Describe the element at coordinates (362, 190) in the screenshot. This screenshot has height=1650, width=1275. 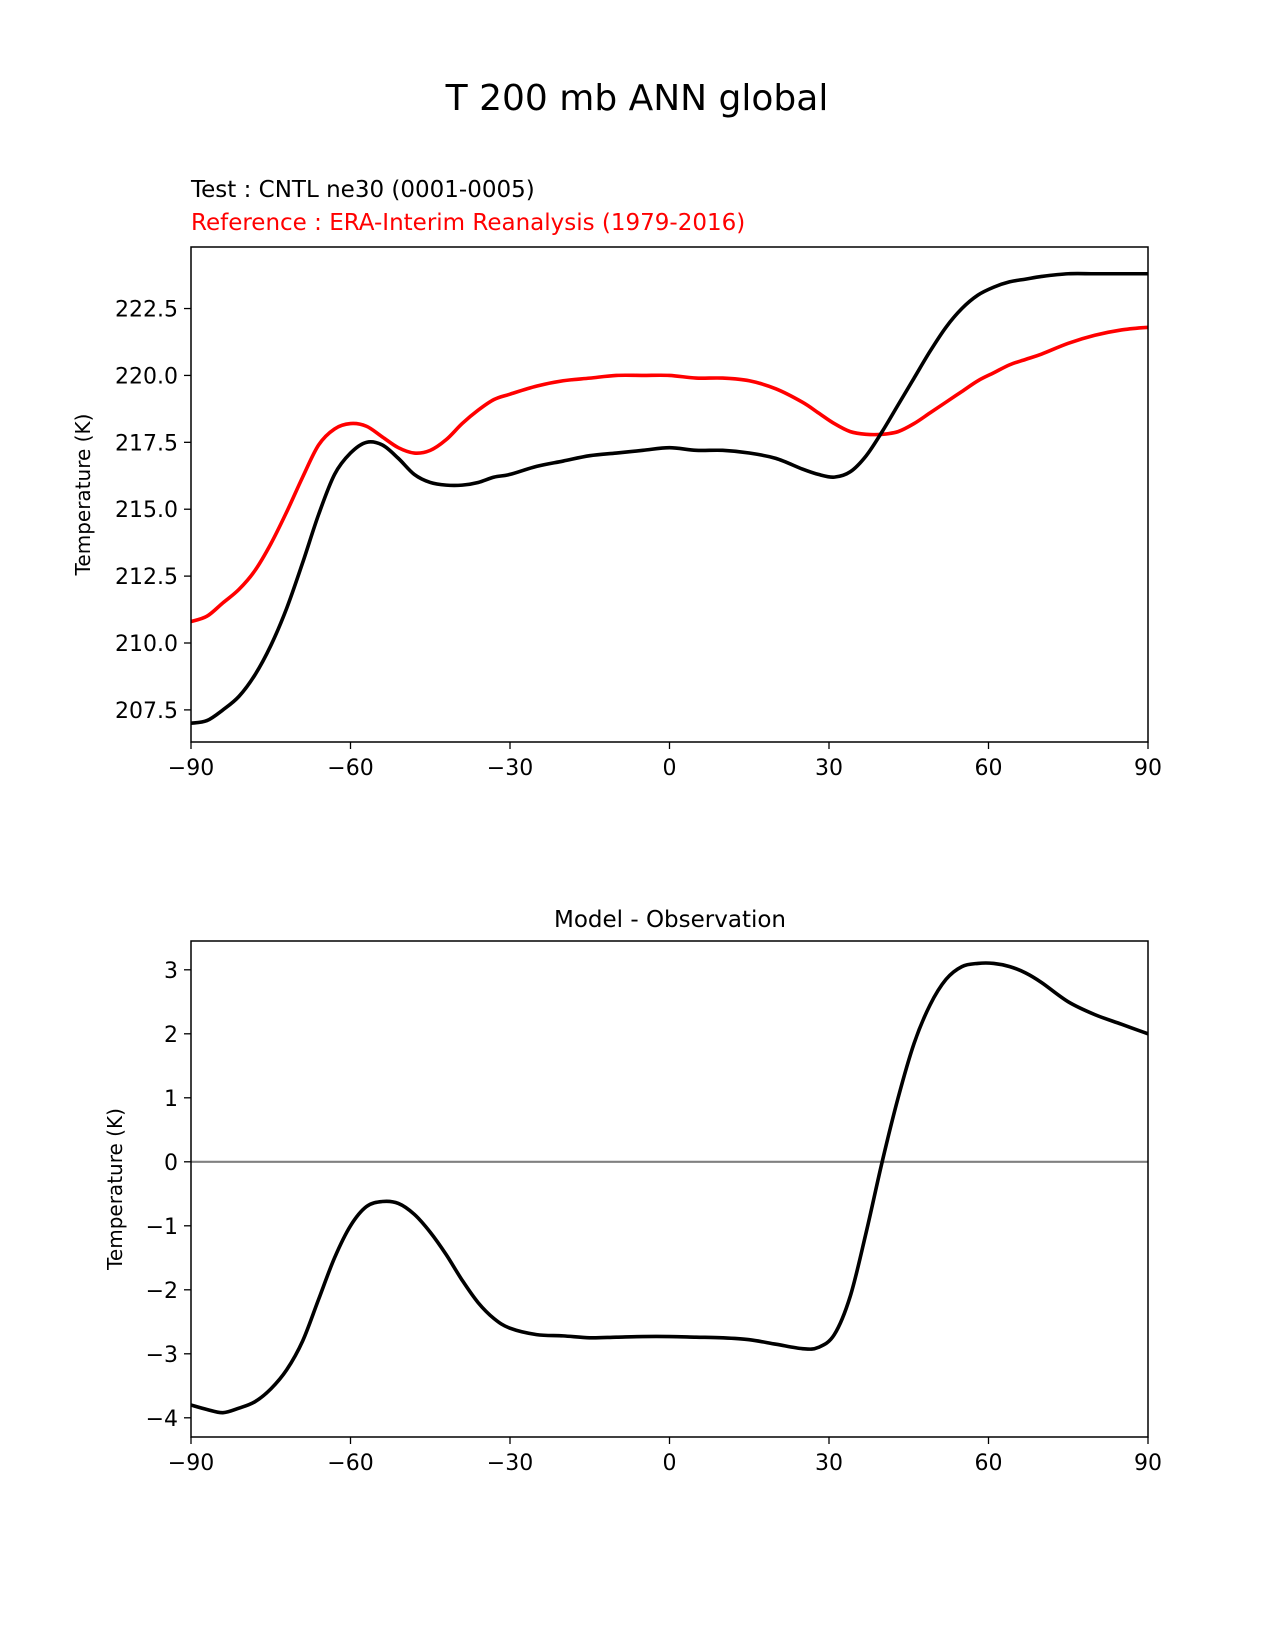
I see `test-label: Test : CNTL ne30 (0001-0005)` at that location.